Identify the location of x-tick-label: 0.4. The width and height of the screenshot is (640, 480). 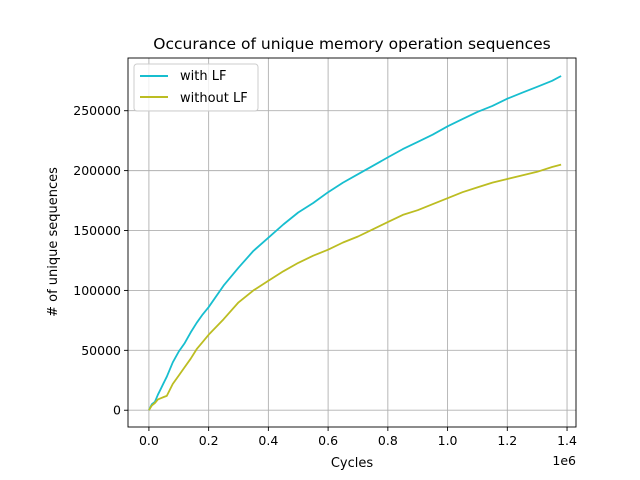
(268, 440).